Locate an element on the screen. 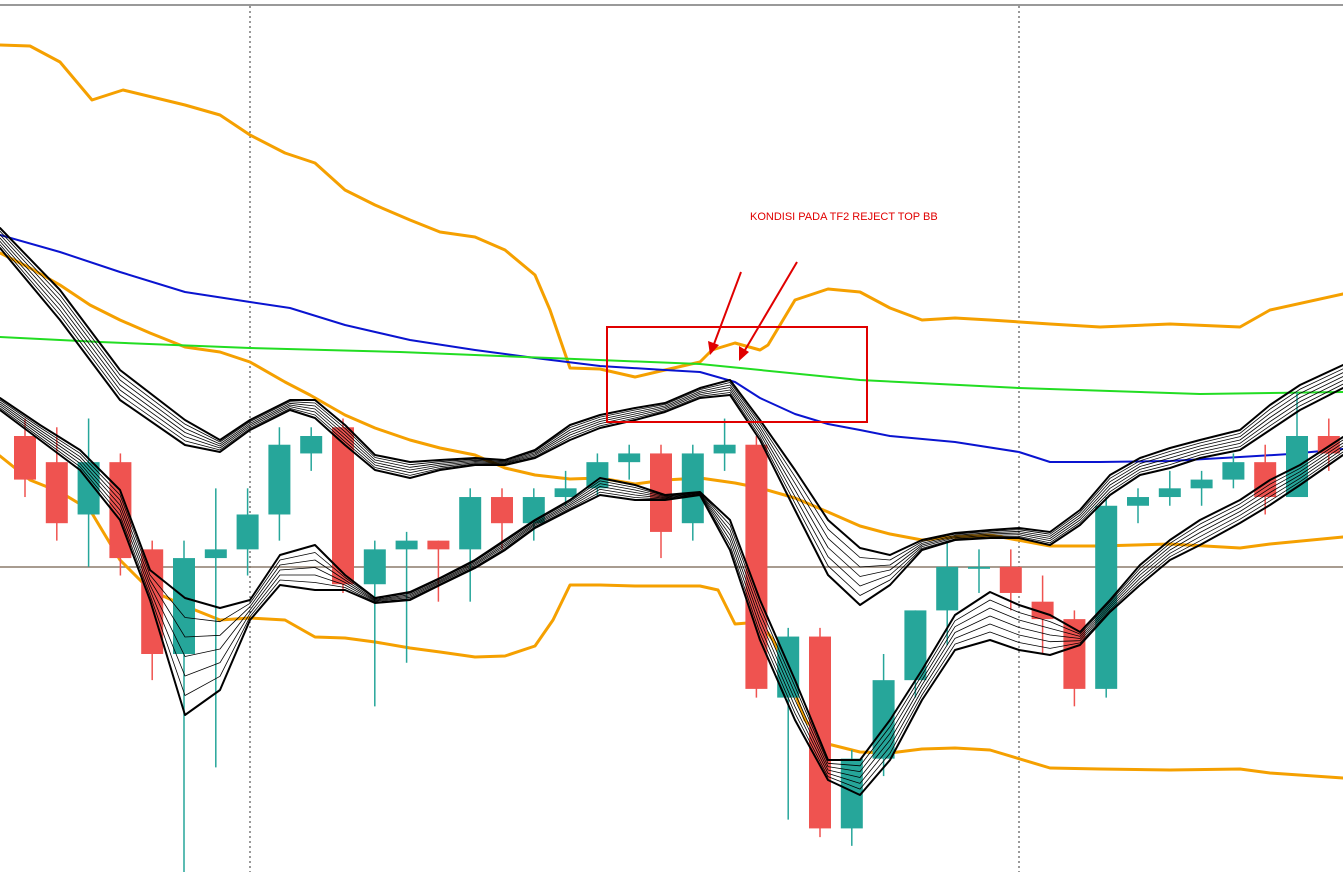 This screenshot has width=1343, height=872. ma-green-line is located at coordinates (671, 365).